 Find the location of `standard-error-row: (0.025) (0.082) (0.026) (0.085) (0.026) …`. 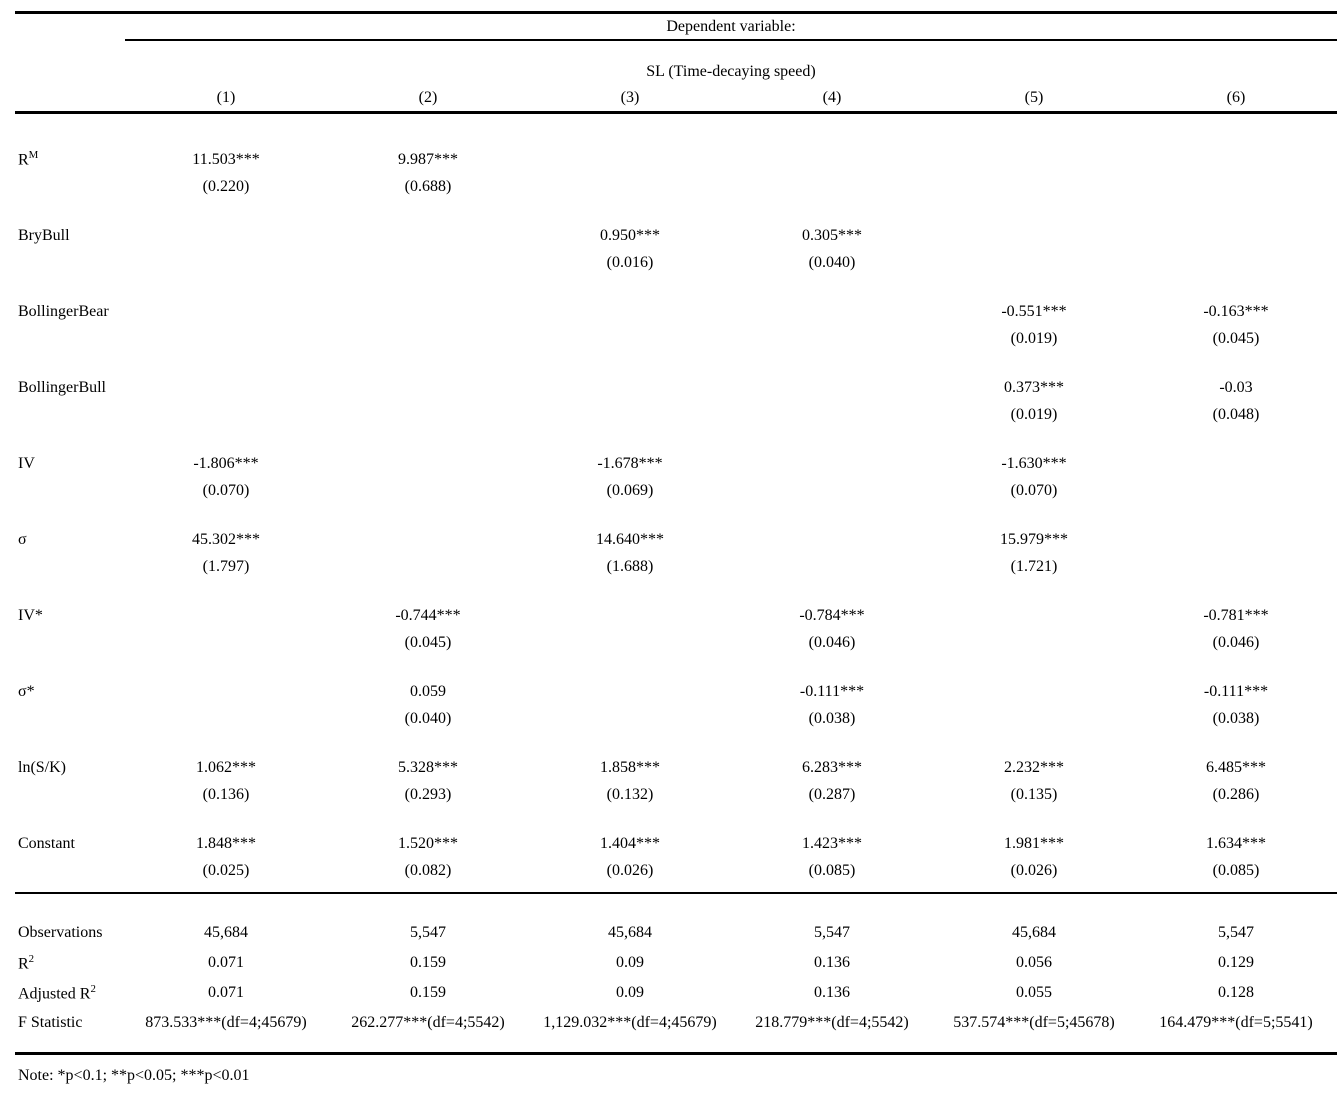

standard-error-row: (0.025) (0.082) (0.026) (0.085) (0.026) … is located at coordinates (676, 870).